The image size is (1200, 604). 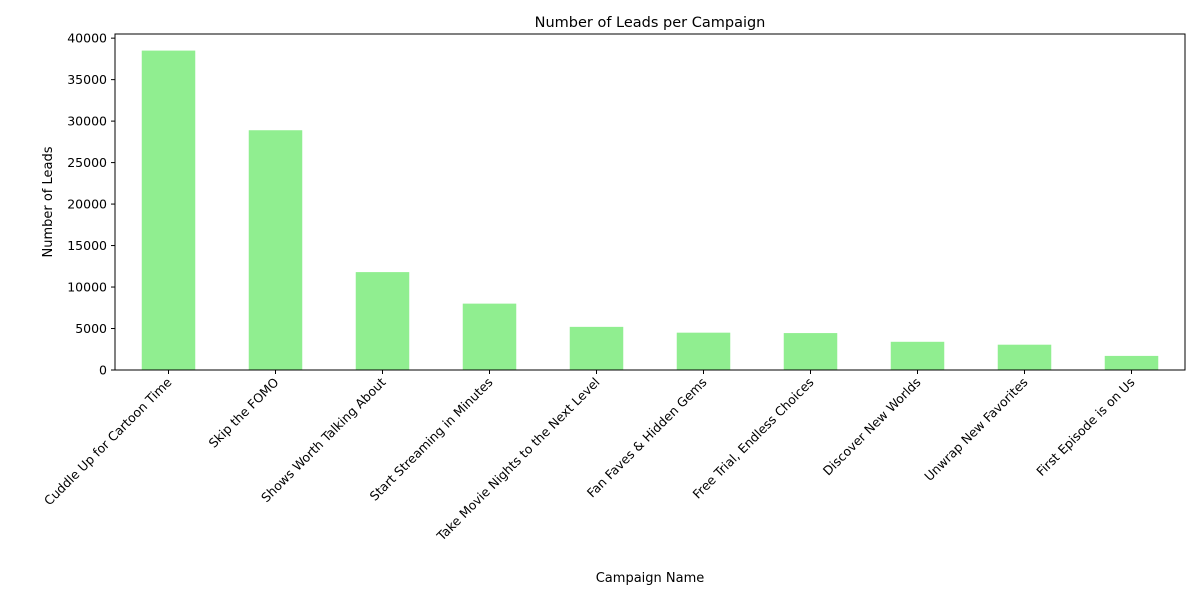 I want to click on x-tick-label-3: Start Streaming in Minutes, so click(x=430, y=439).